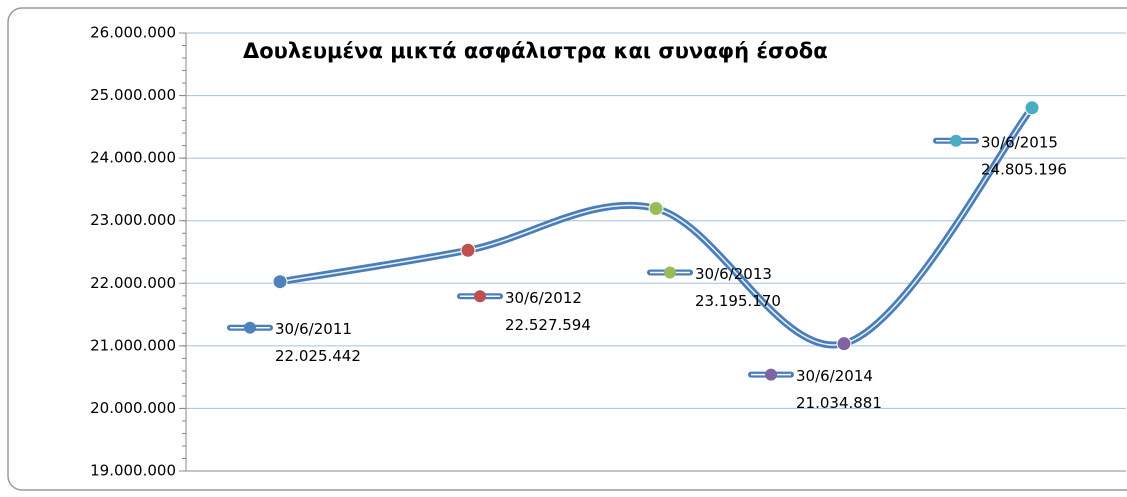 The width and height of the screenshot is (1127, 497). What do you see at coordinates (133, 33) in the screenshot?
I see `y-tick-label: 26.000.000` at bounding box center [133, 33].